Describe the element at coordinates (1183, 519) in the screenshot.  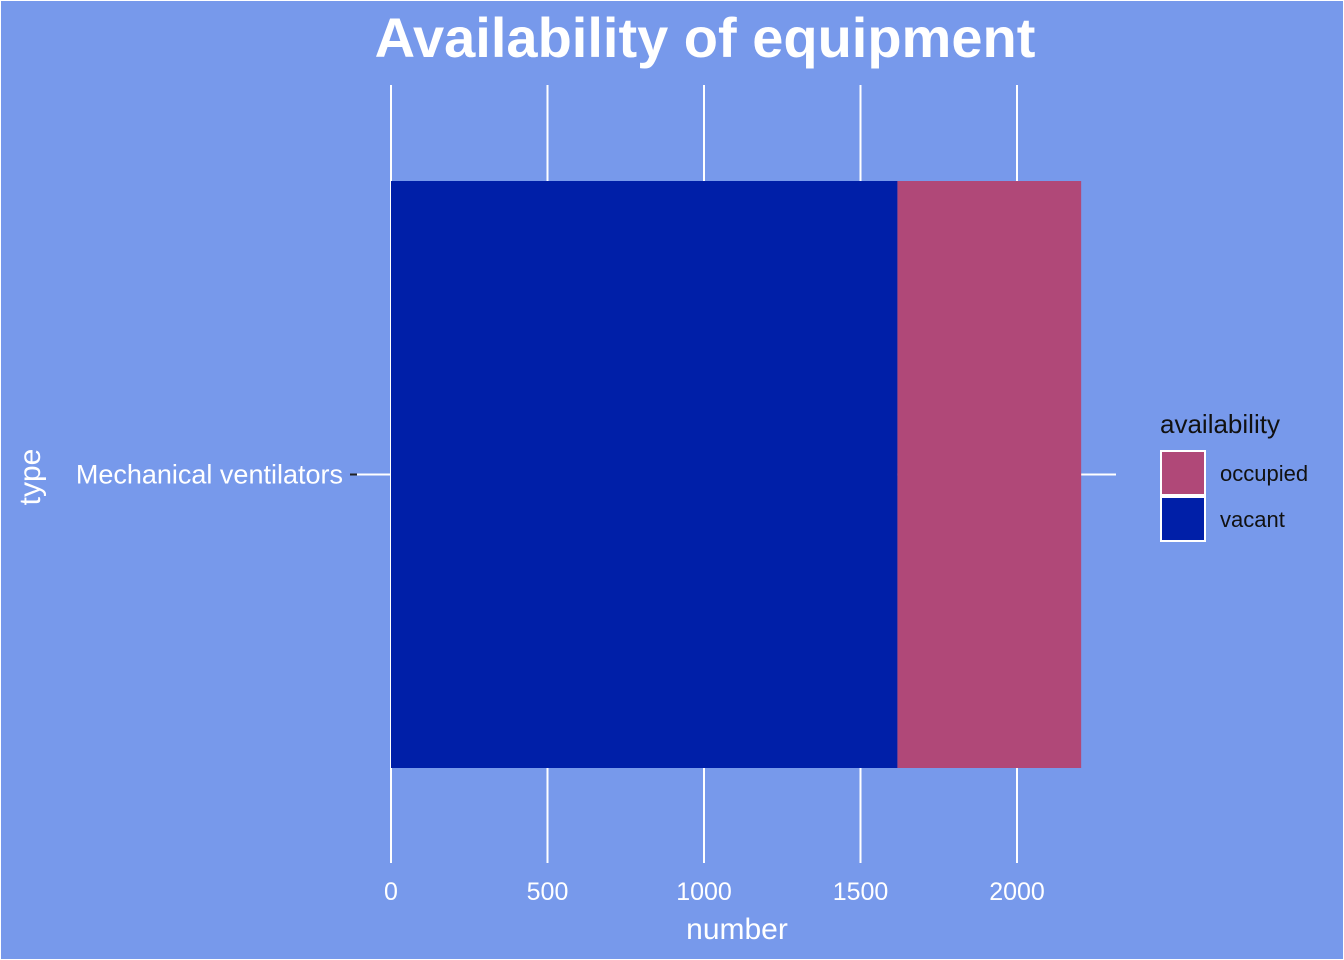
I see `legend-swatch-vacant` at that location.